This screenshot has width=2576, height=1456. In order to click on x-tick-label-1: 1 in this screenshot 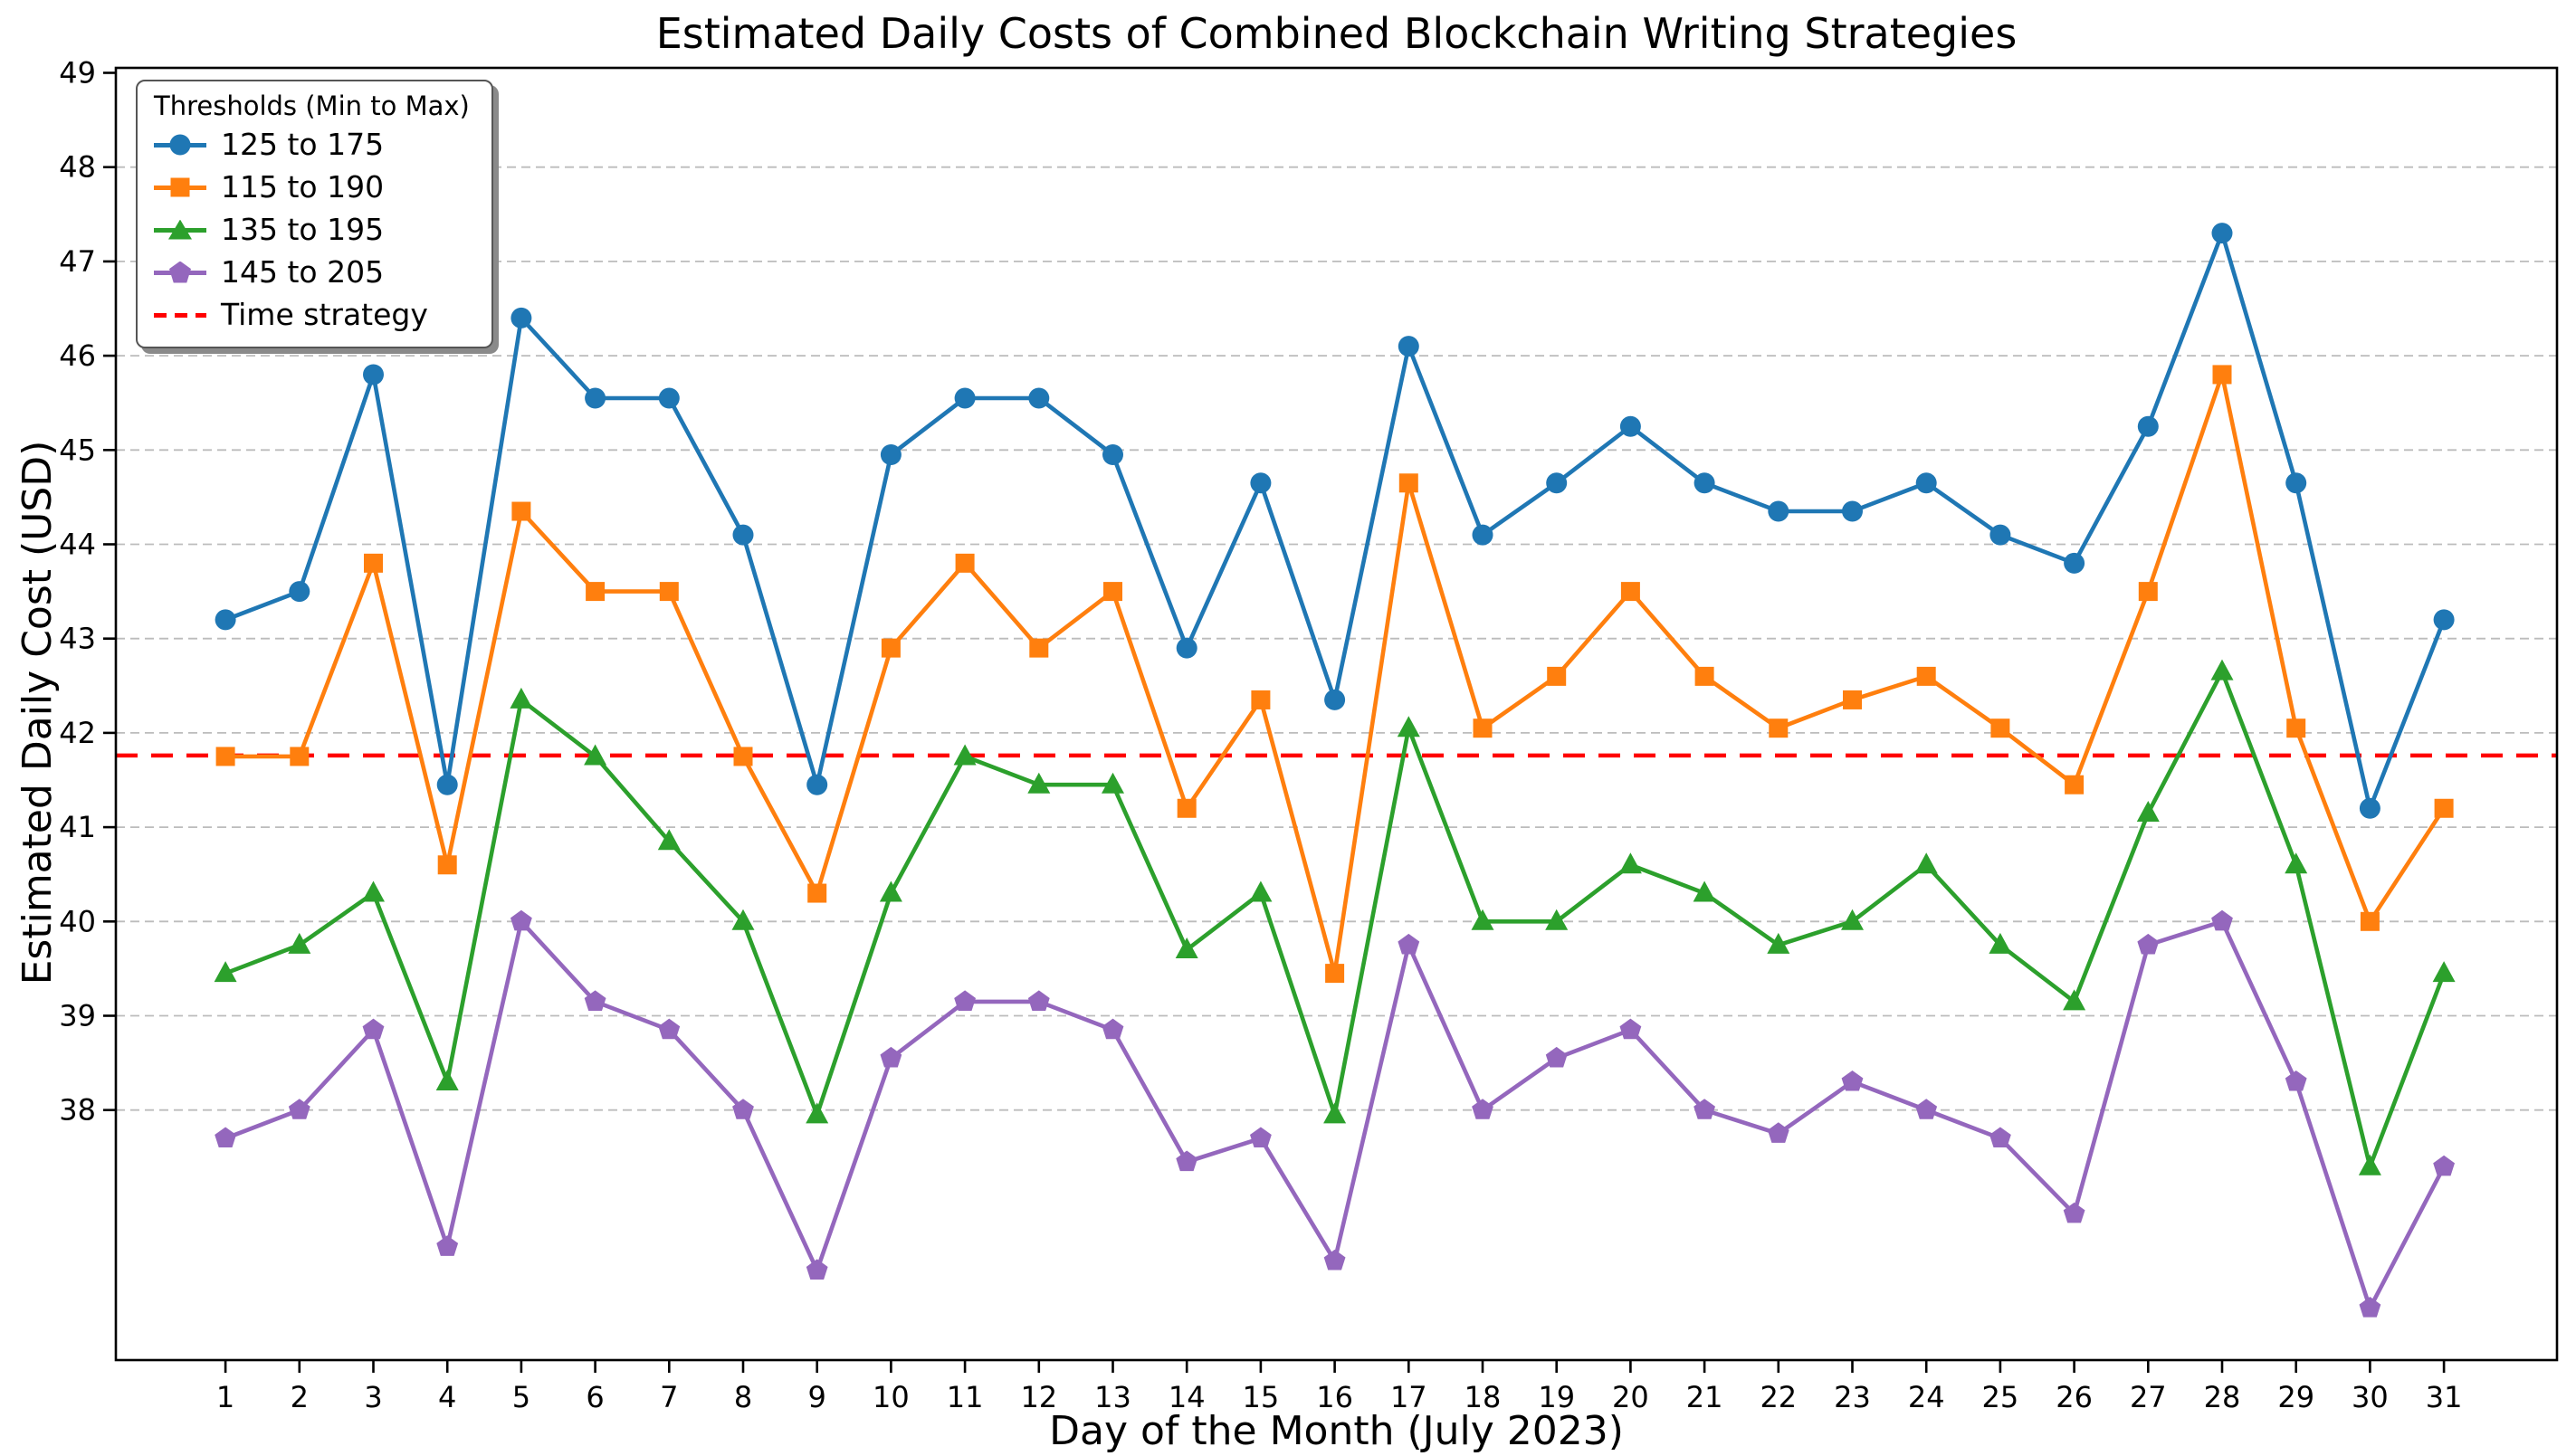, I will do `click(225, 1397)`.